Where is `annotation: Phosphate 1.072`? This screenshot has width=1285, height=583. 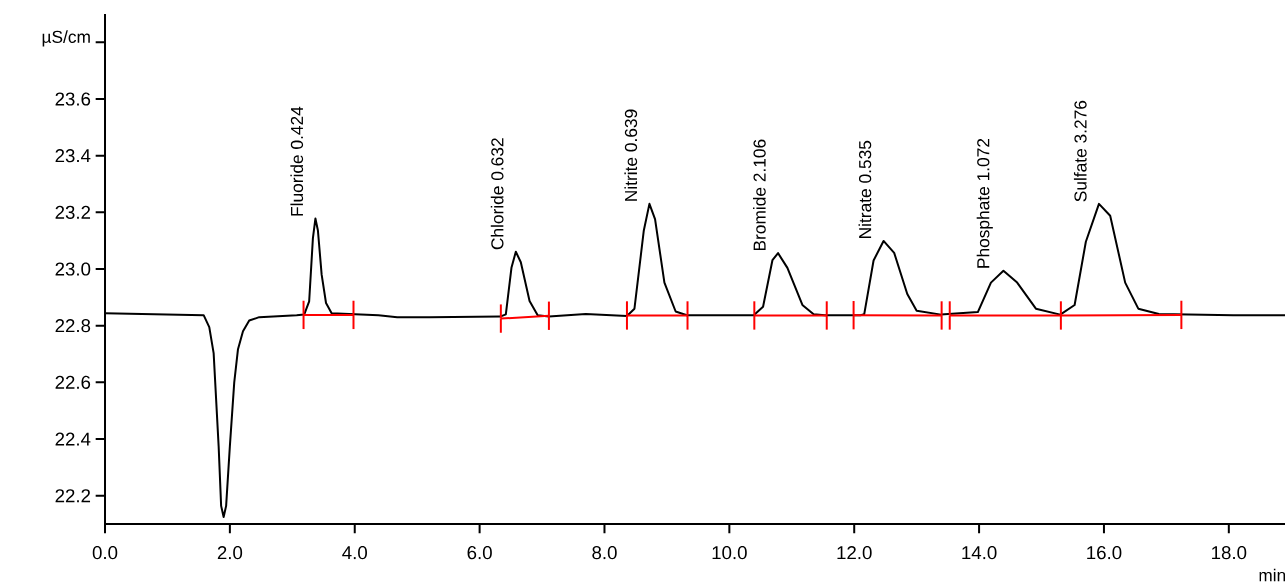 annotation: Phosphate 1.072 is located at coordinates (984, 203).